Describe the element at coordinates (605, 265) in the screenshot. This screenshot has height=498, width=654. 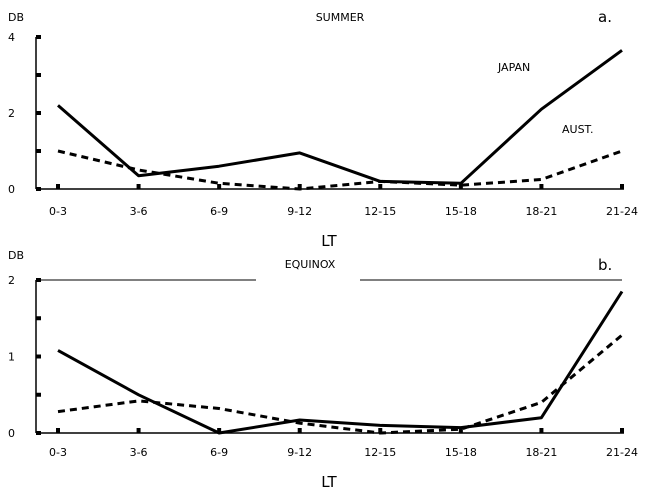
I see `panel-letter: b.` at that location.